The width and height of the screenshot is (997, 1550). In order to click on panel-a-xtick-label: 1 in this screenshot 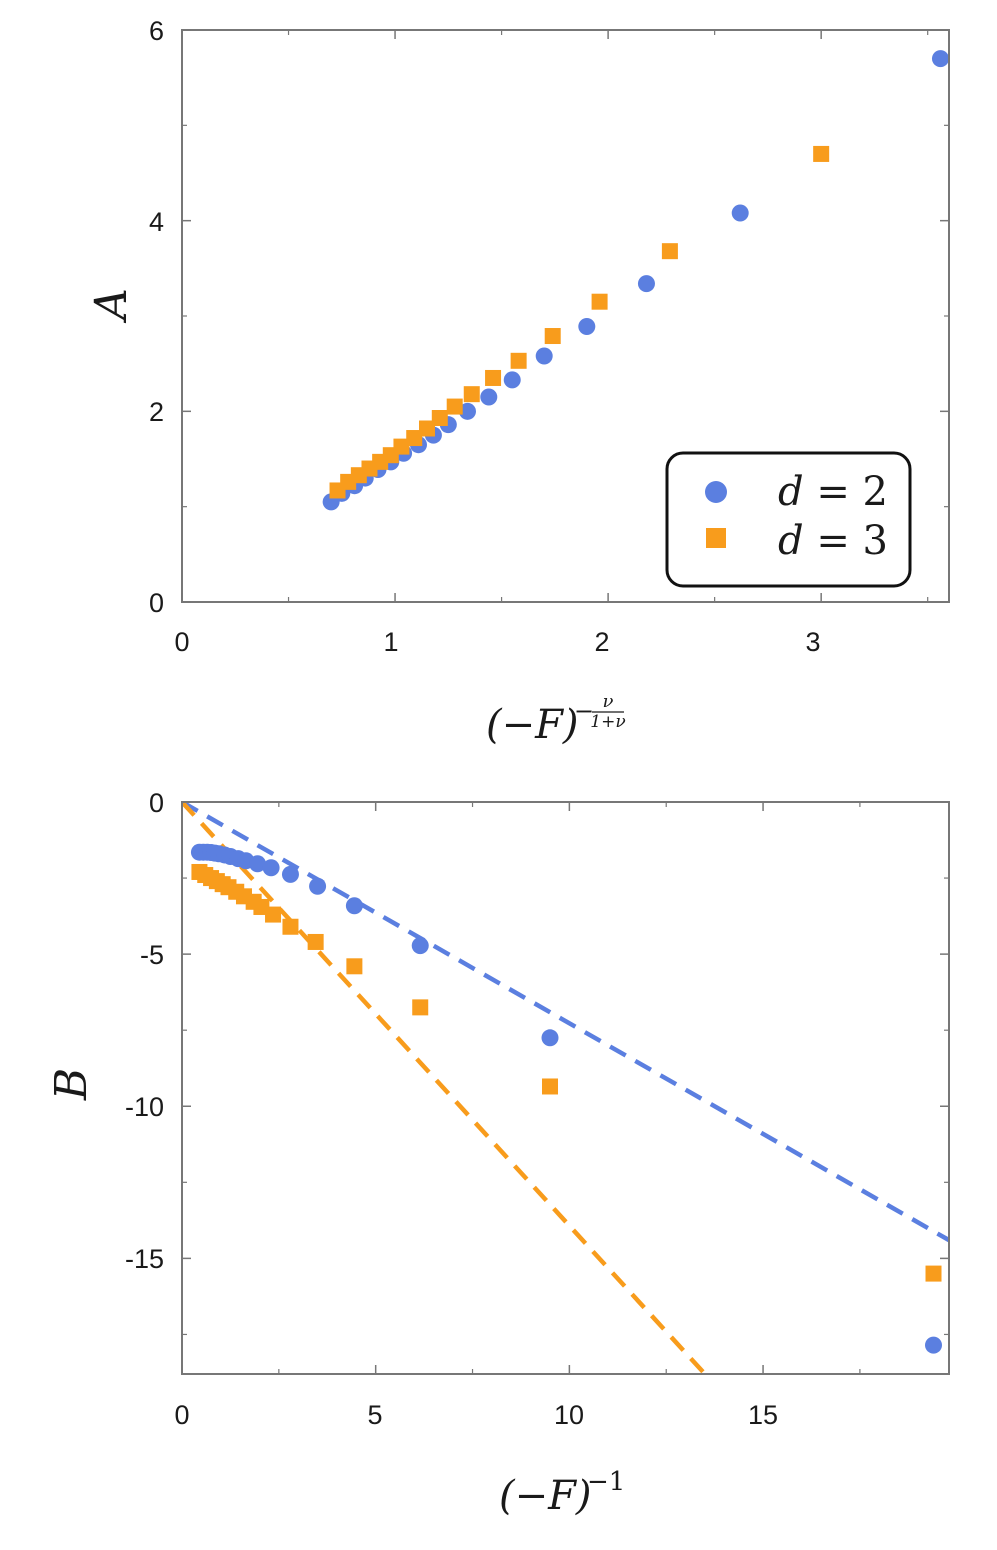, I will do `click(390, 642)`.